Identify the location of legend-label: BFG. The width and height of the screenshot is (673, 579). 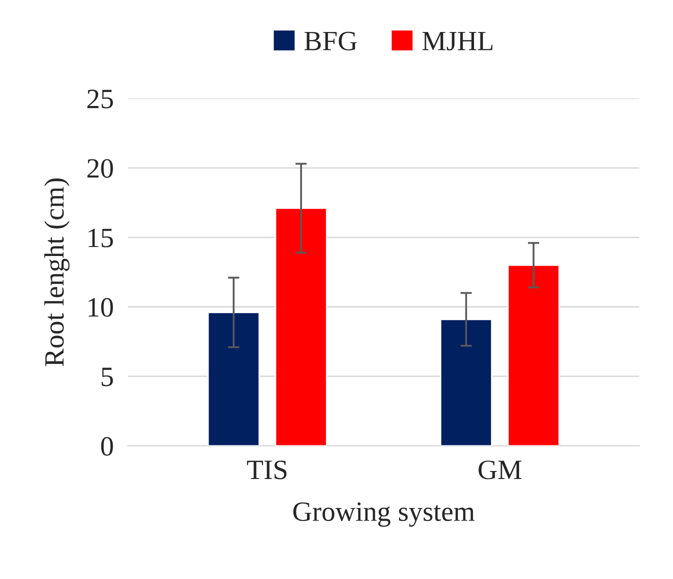
(330, 41).